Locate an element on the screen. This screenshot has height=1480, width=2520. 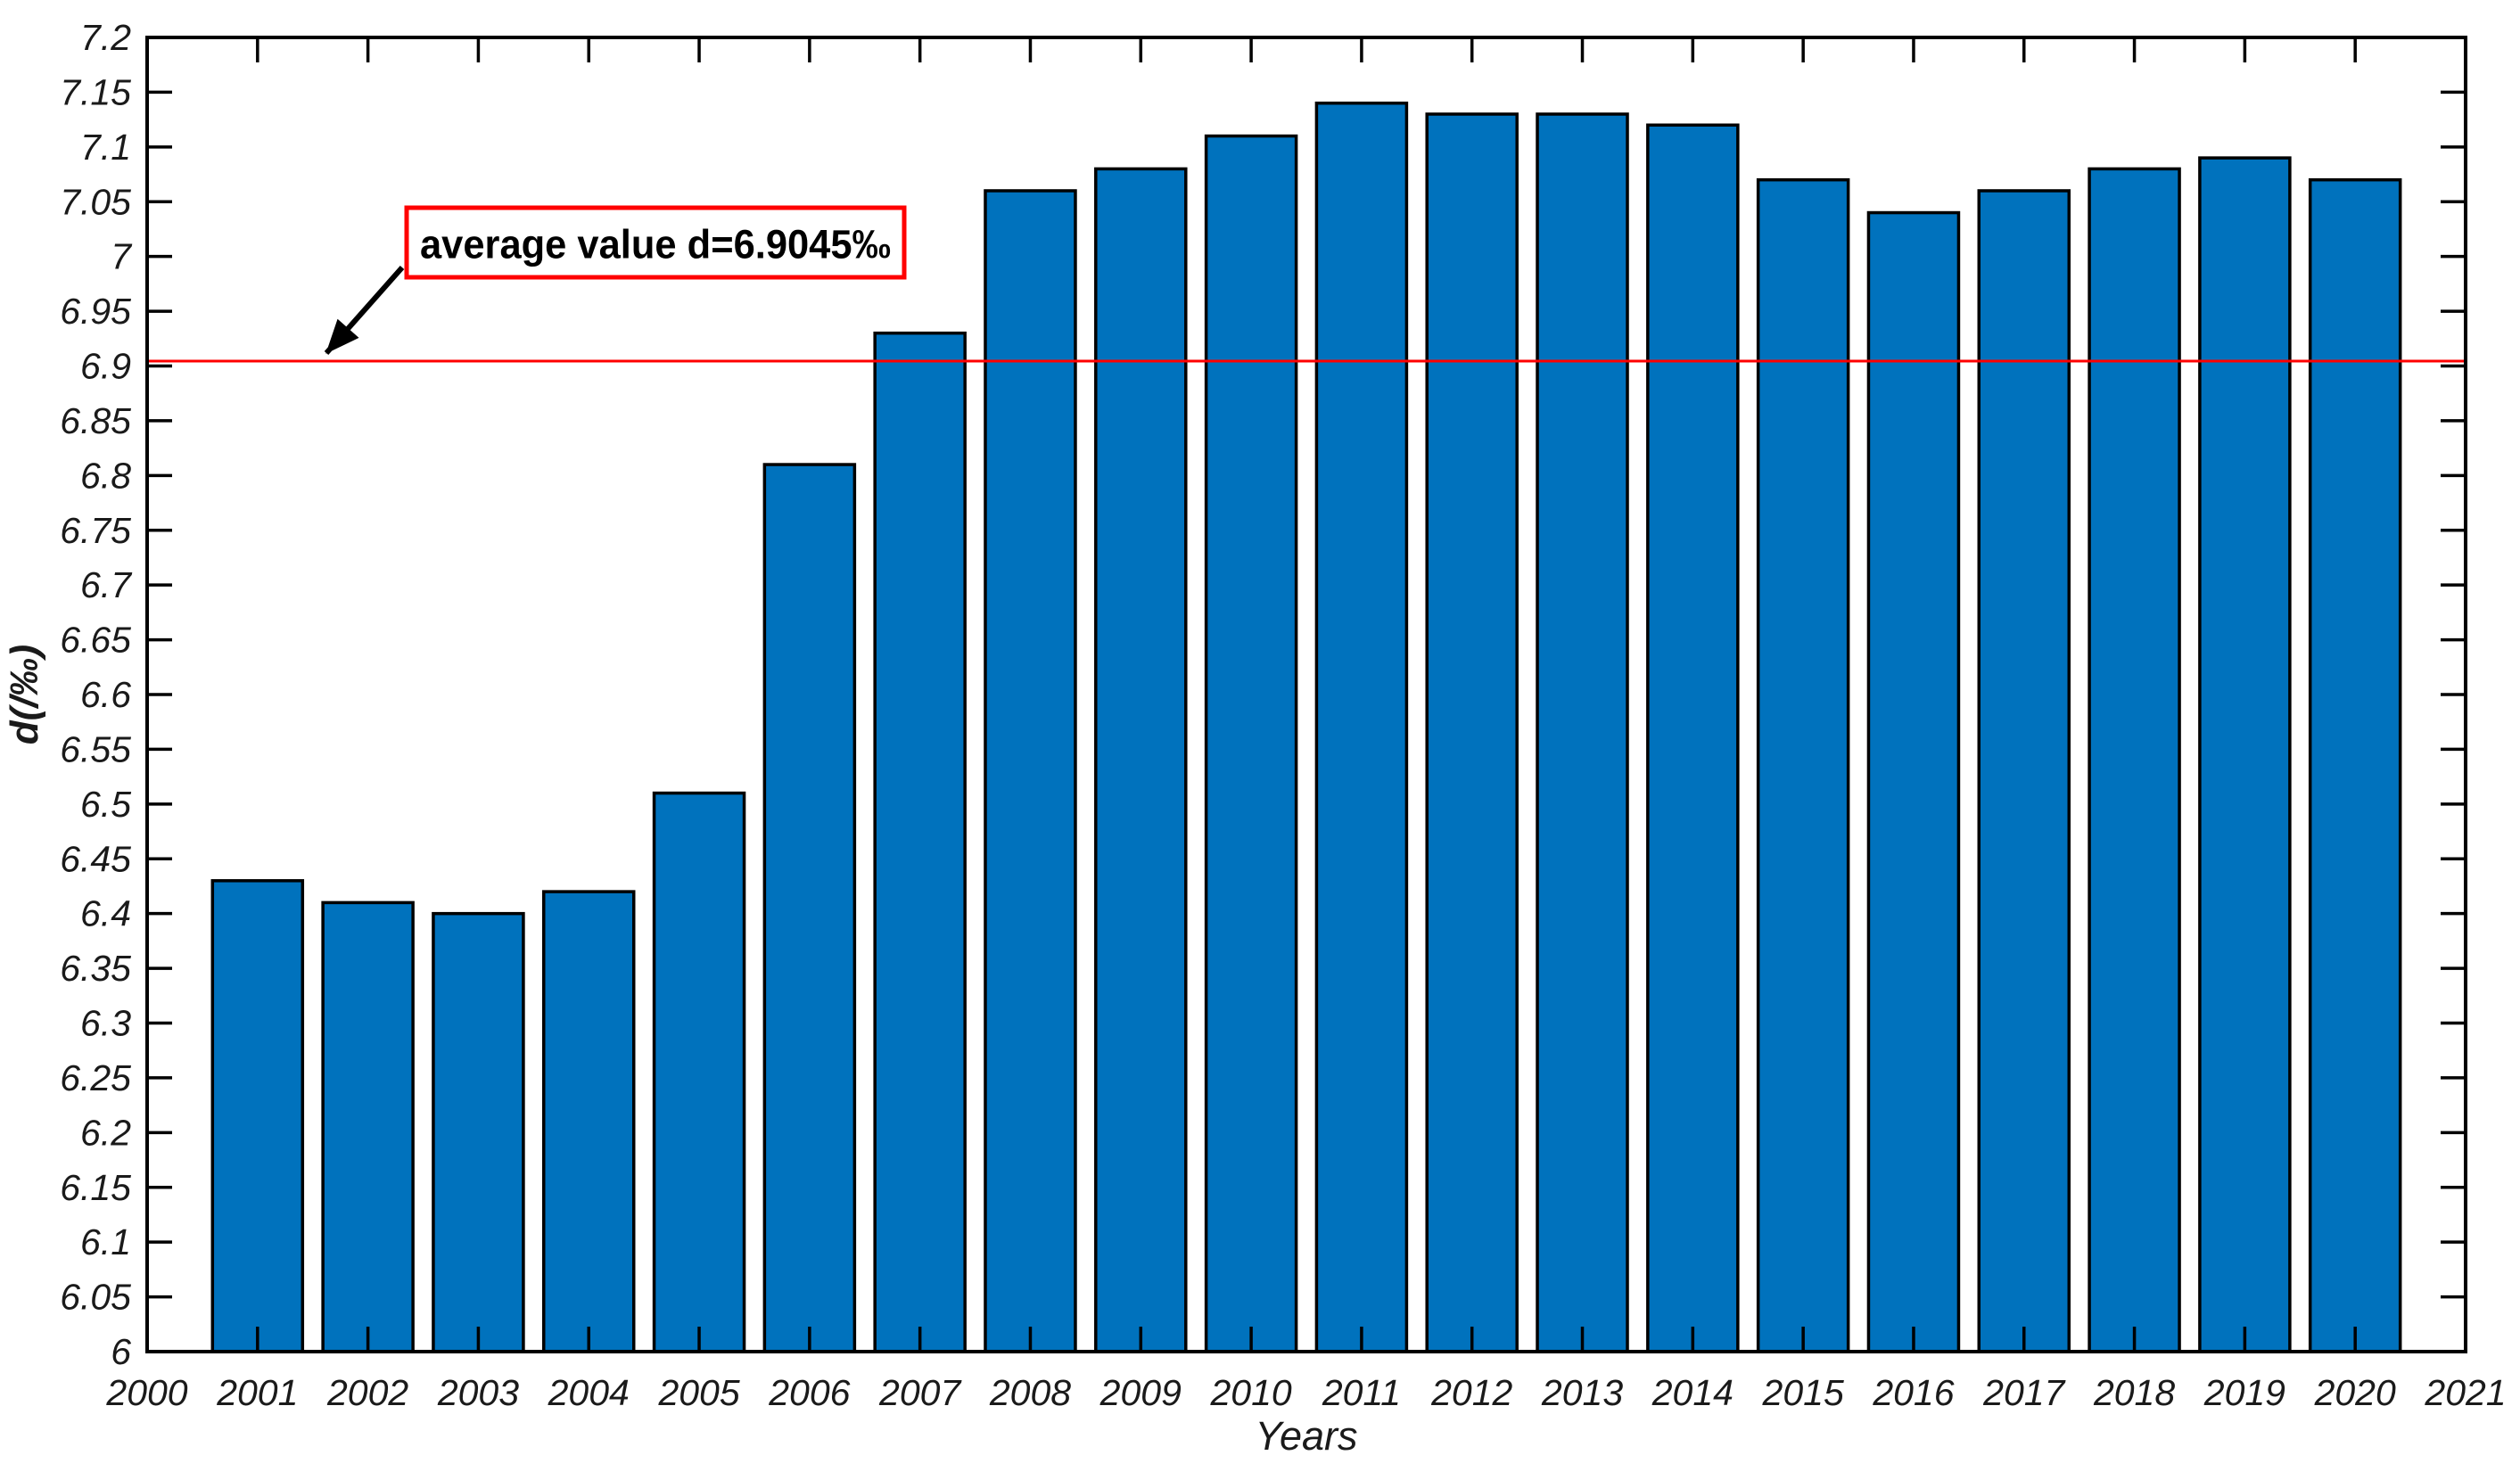
bar-2003 is located at coordinates (478, 1132).